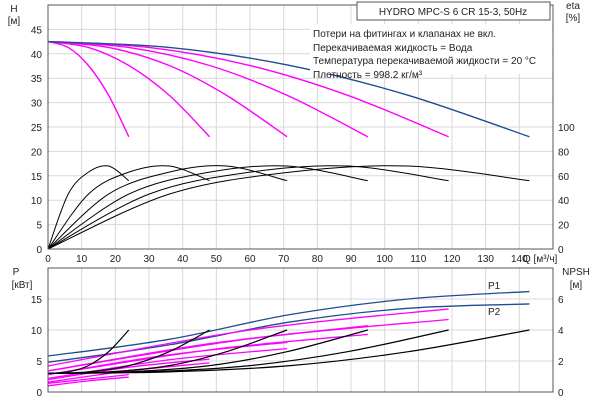 The width and height of the screenshot is (600, 400). Describe the element at coordinates (564, 177) in the screenshot. I see `y2-tick-label: 60` at that location.